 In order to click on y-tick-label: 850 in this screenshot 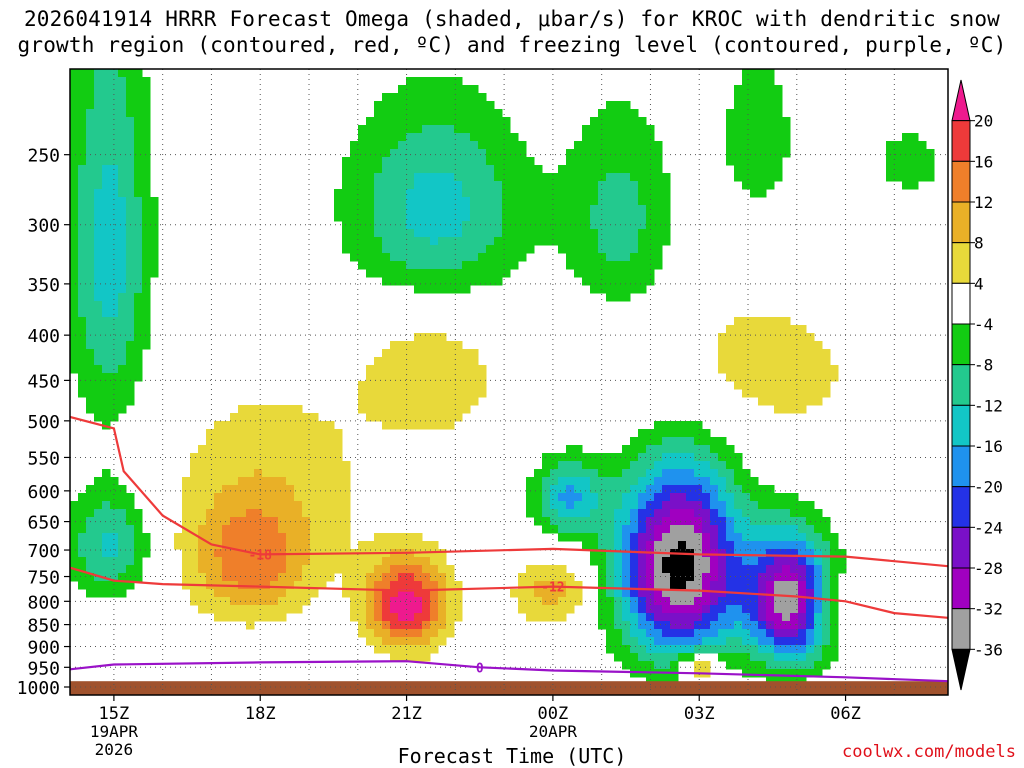, I will do `click(43, 626)`.